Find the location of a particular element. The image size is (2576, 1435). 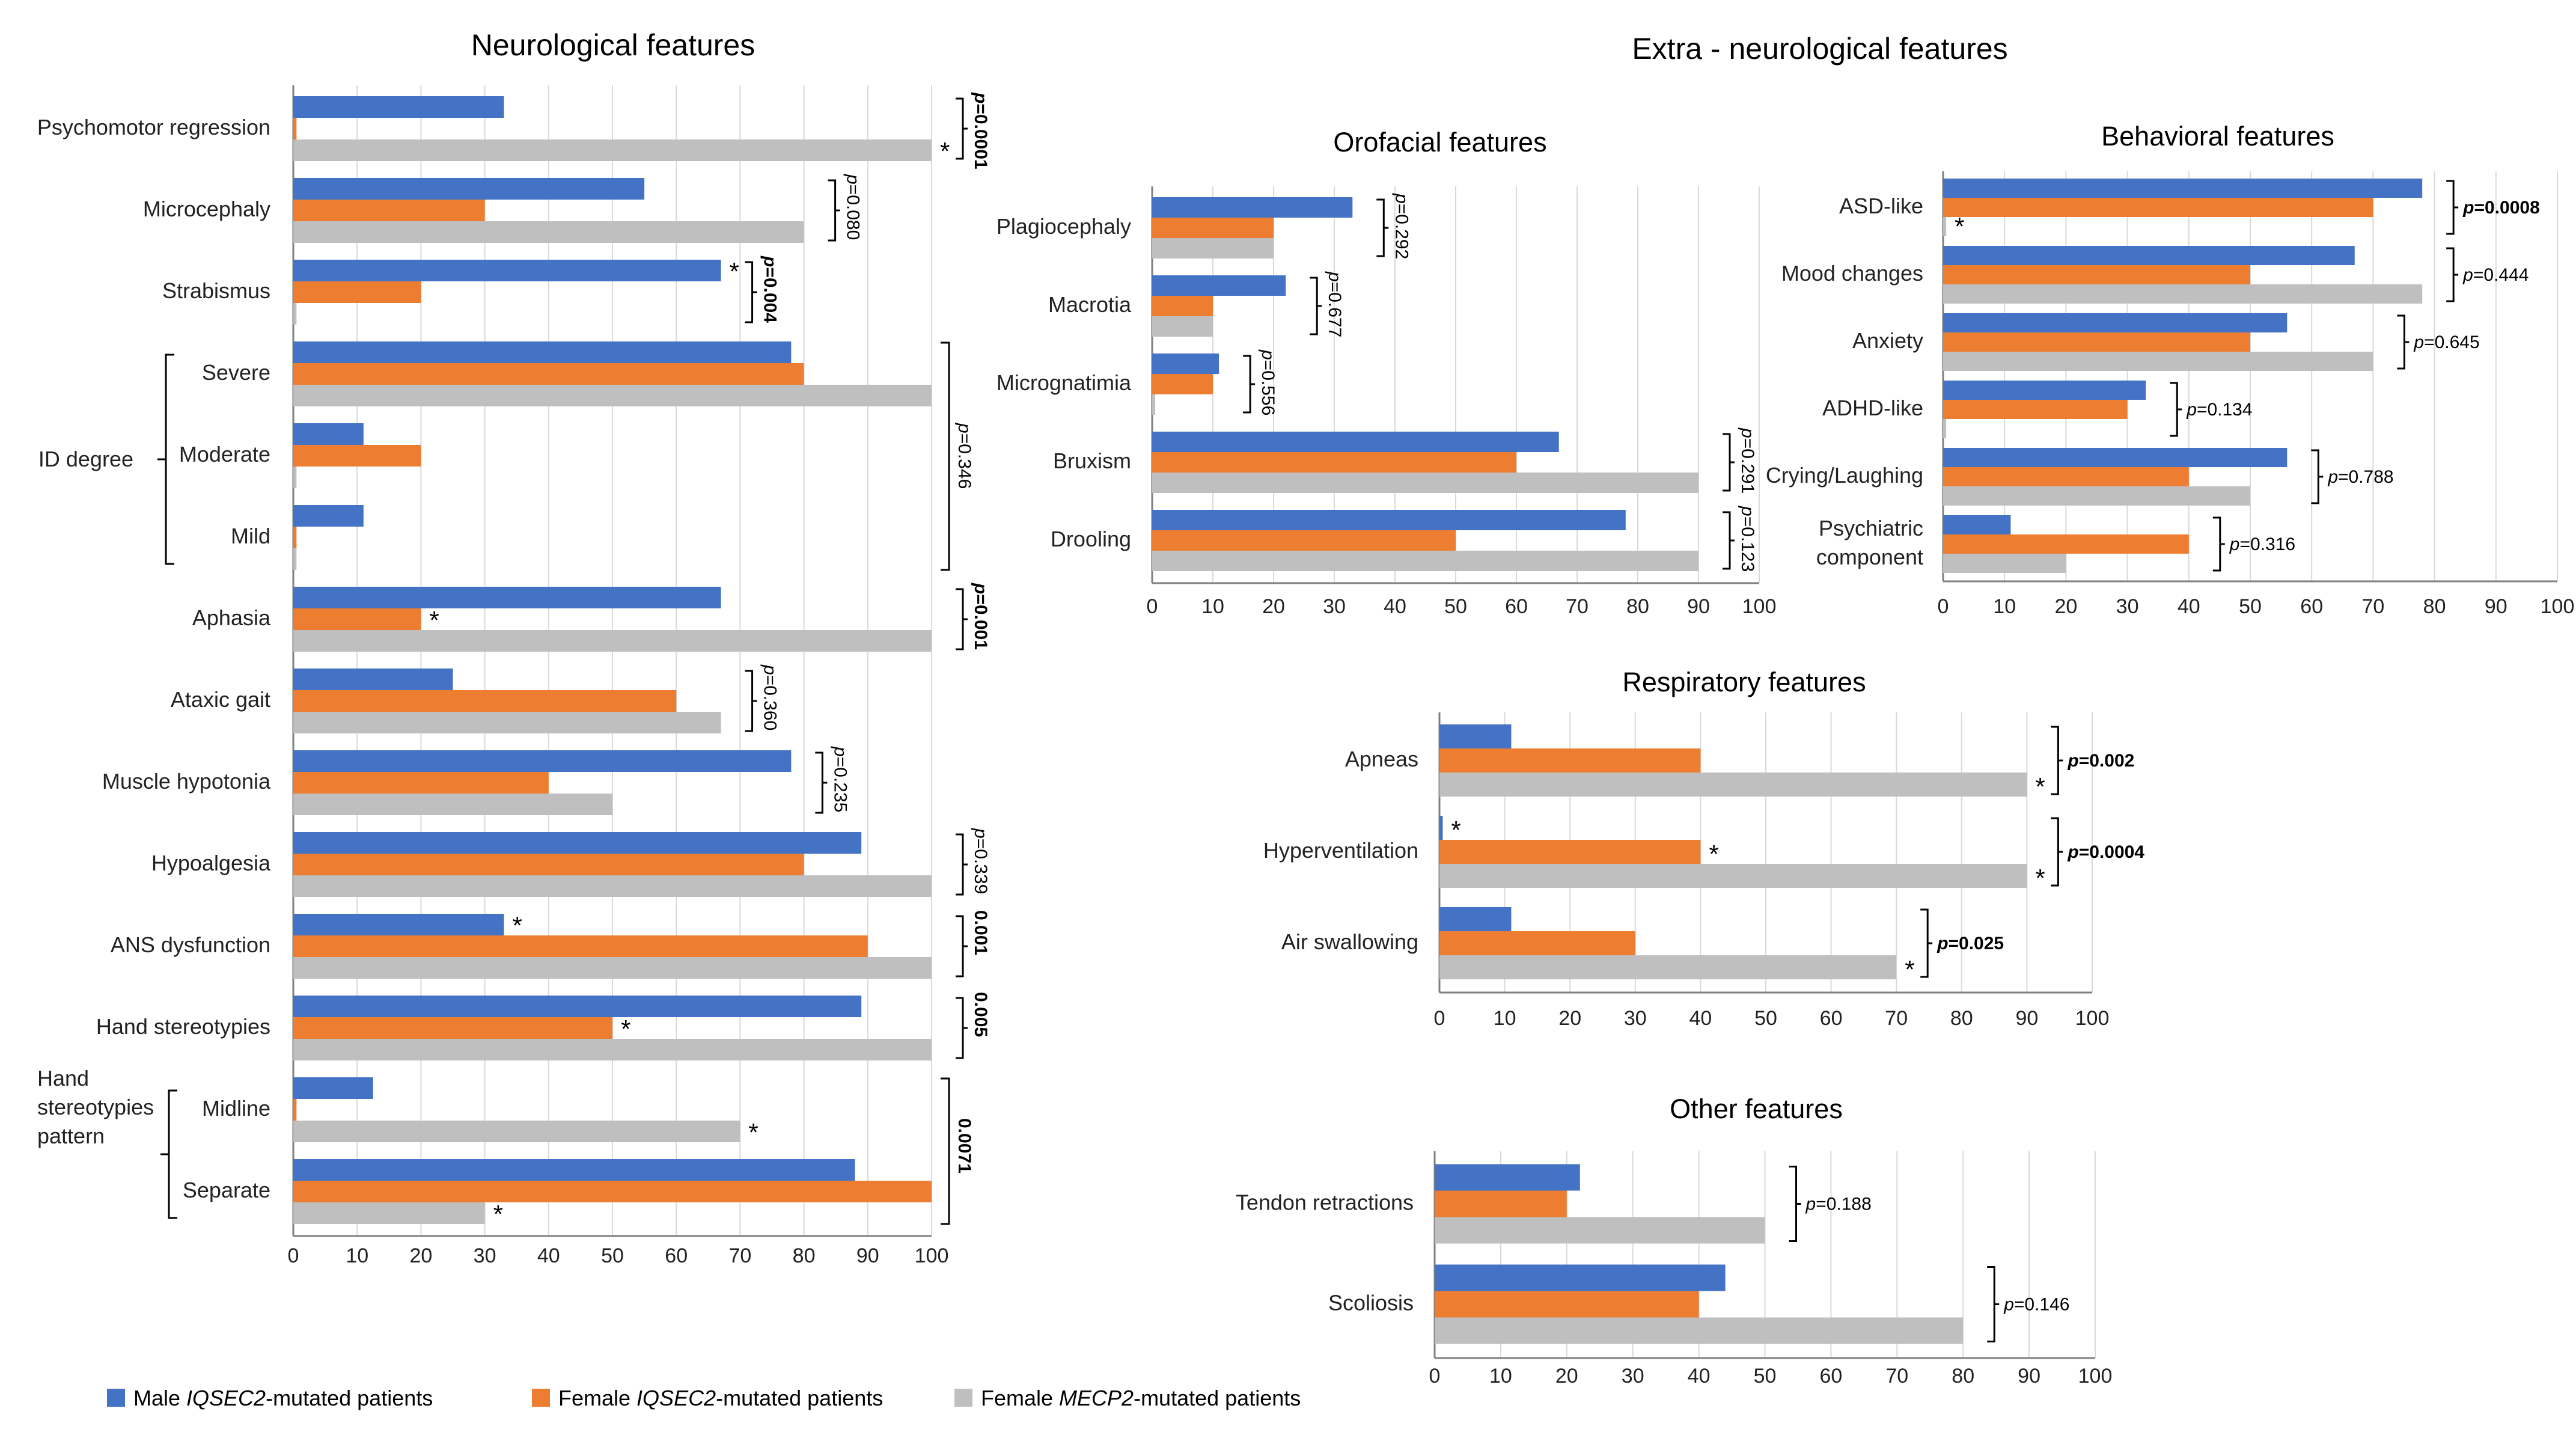

category-label: Apneas is located at coordinates (1381, 759).